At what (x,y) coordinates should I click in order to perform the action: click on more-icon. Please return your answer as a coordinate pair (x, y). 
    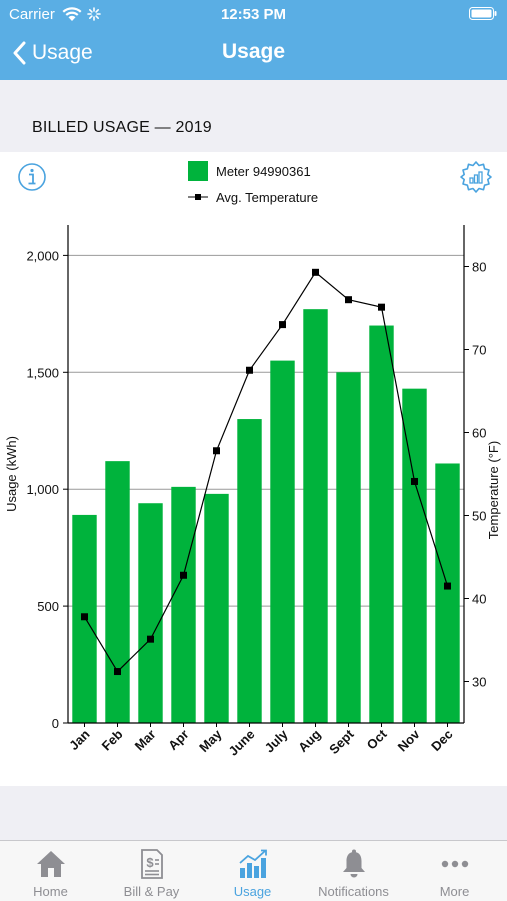
    Looking at the image, I should click on (454, 864).